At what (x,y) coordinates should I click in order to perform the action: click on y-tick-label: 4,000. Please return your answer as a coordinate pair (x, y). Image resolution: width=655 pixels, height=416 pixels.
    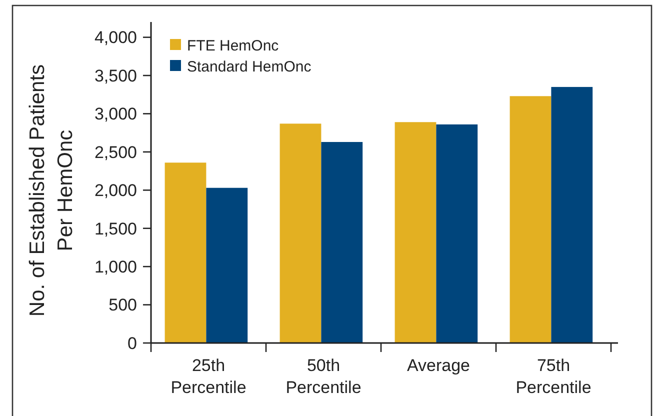
    Looking at the image, I should click on (115, 38).